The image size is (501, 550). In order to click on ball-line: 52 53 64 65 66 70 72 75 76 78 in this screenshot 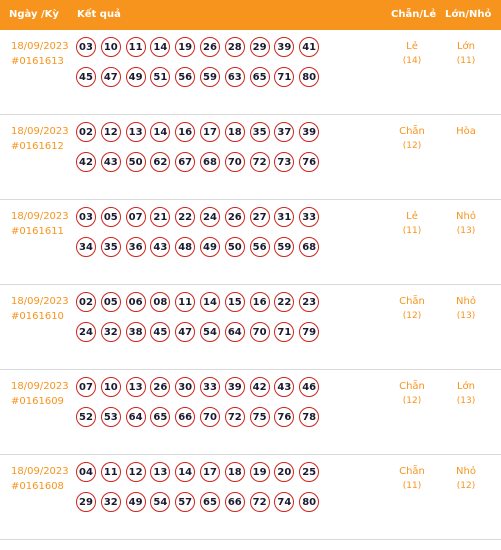, I will do `click(221, 417)`.